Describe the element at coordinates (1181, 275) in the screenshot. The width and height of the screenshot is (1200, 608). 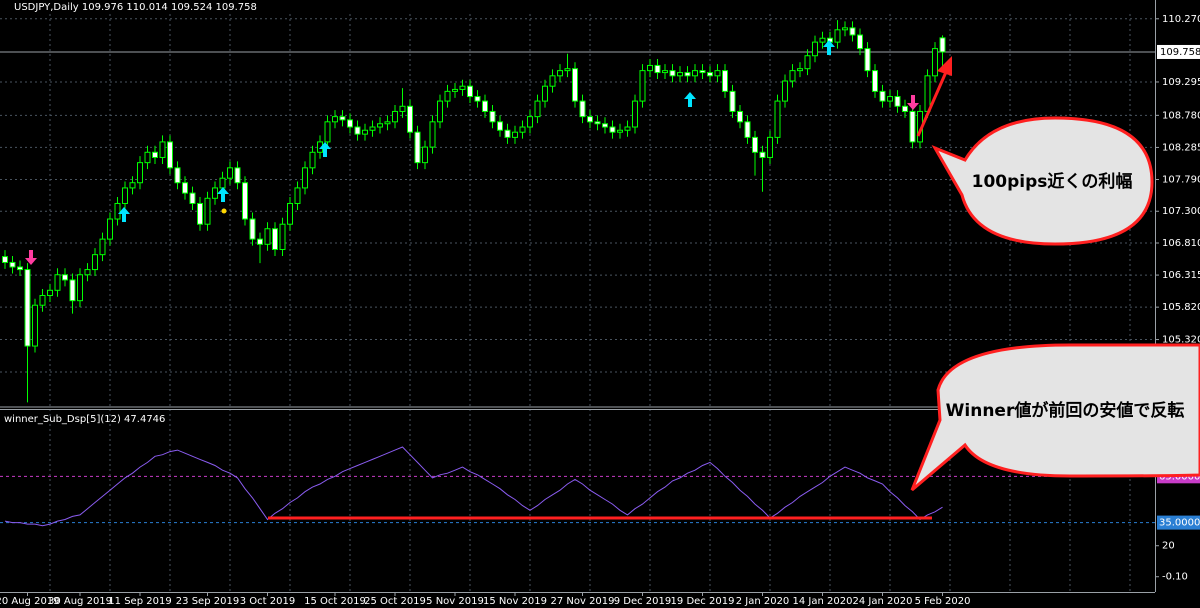
I see `y-tick-label: 106.315` at that location.